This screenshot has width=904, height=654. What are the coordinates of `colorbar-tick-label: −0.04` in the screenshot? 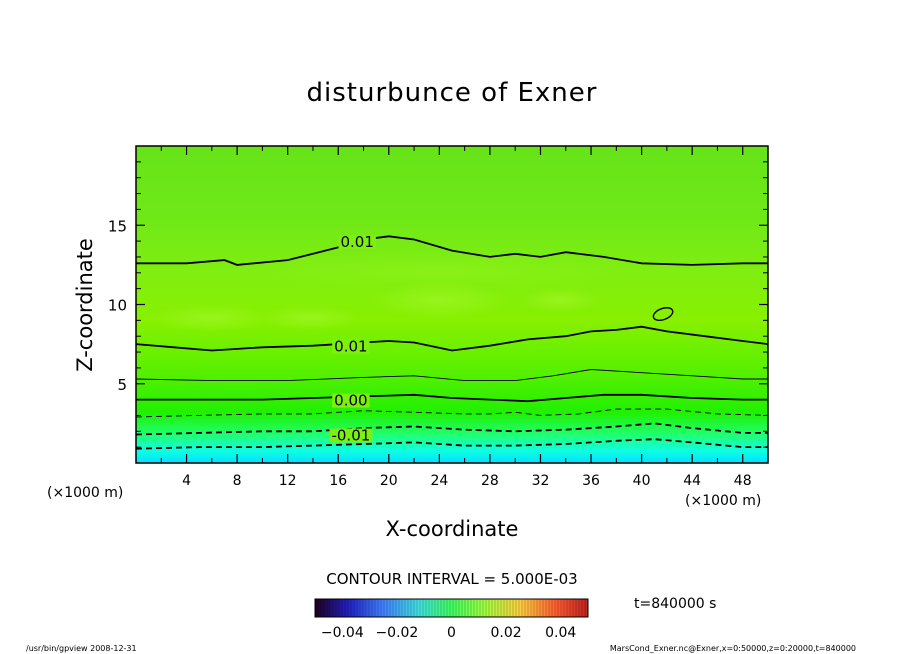 It's located at (342, 633).